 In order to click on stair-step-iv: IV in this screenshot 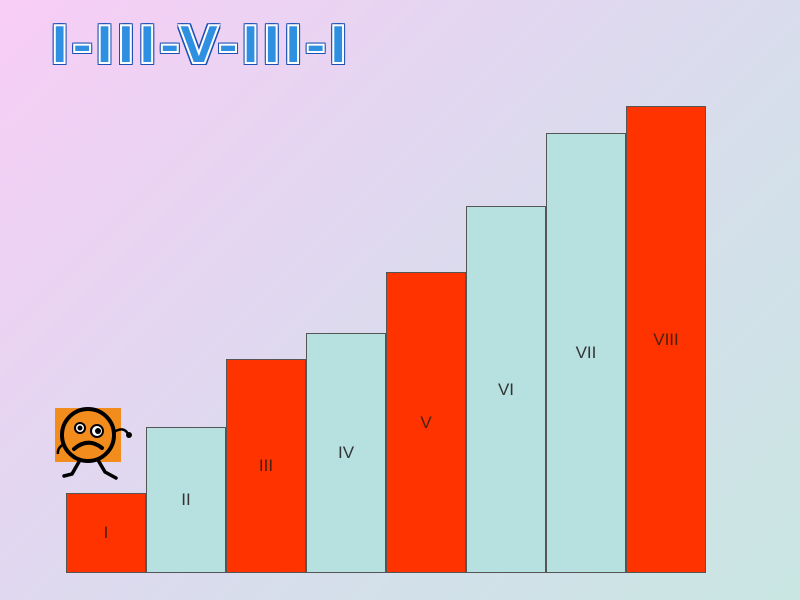, I will do `click(346, 453)`.